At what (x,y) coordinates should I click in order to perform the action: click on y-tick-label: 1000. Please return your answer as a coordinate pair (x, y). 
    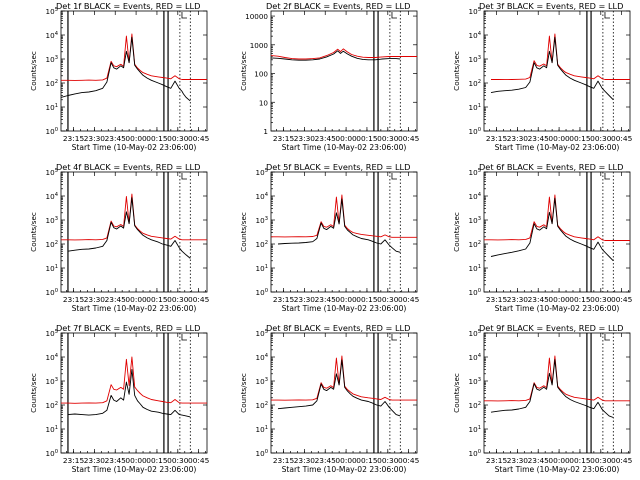
    Looking at the image, I should click on (259, 45).